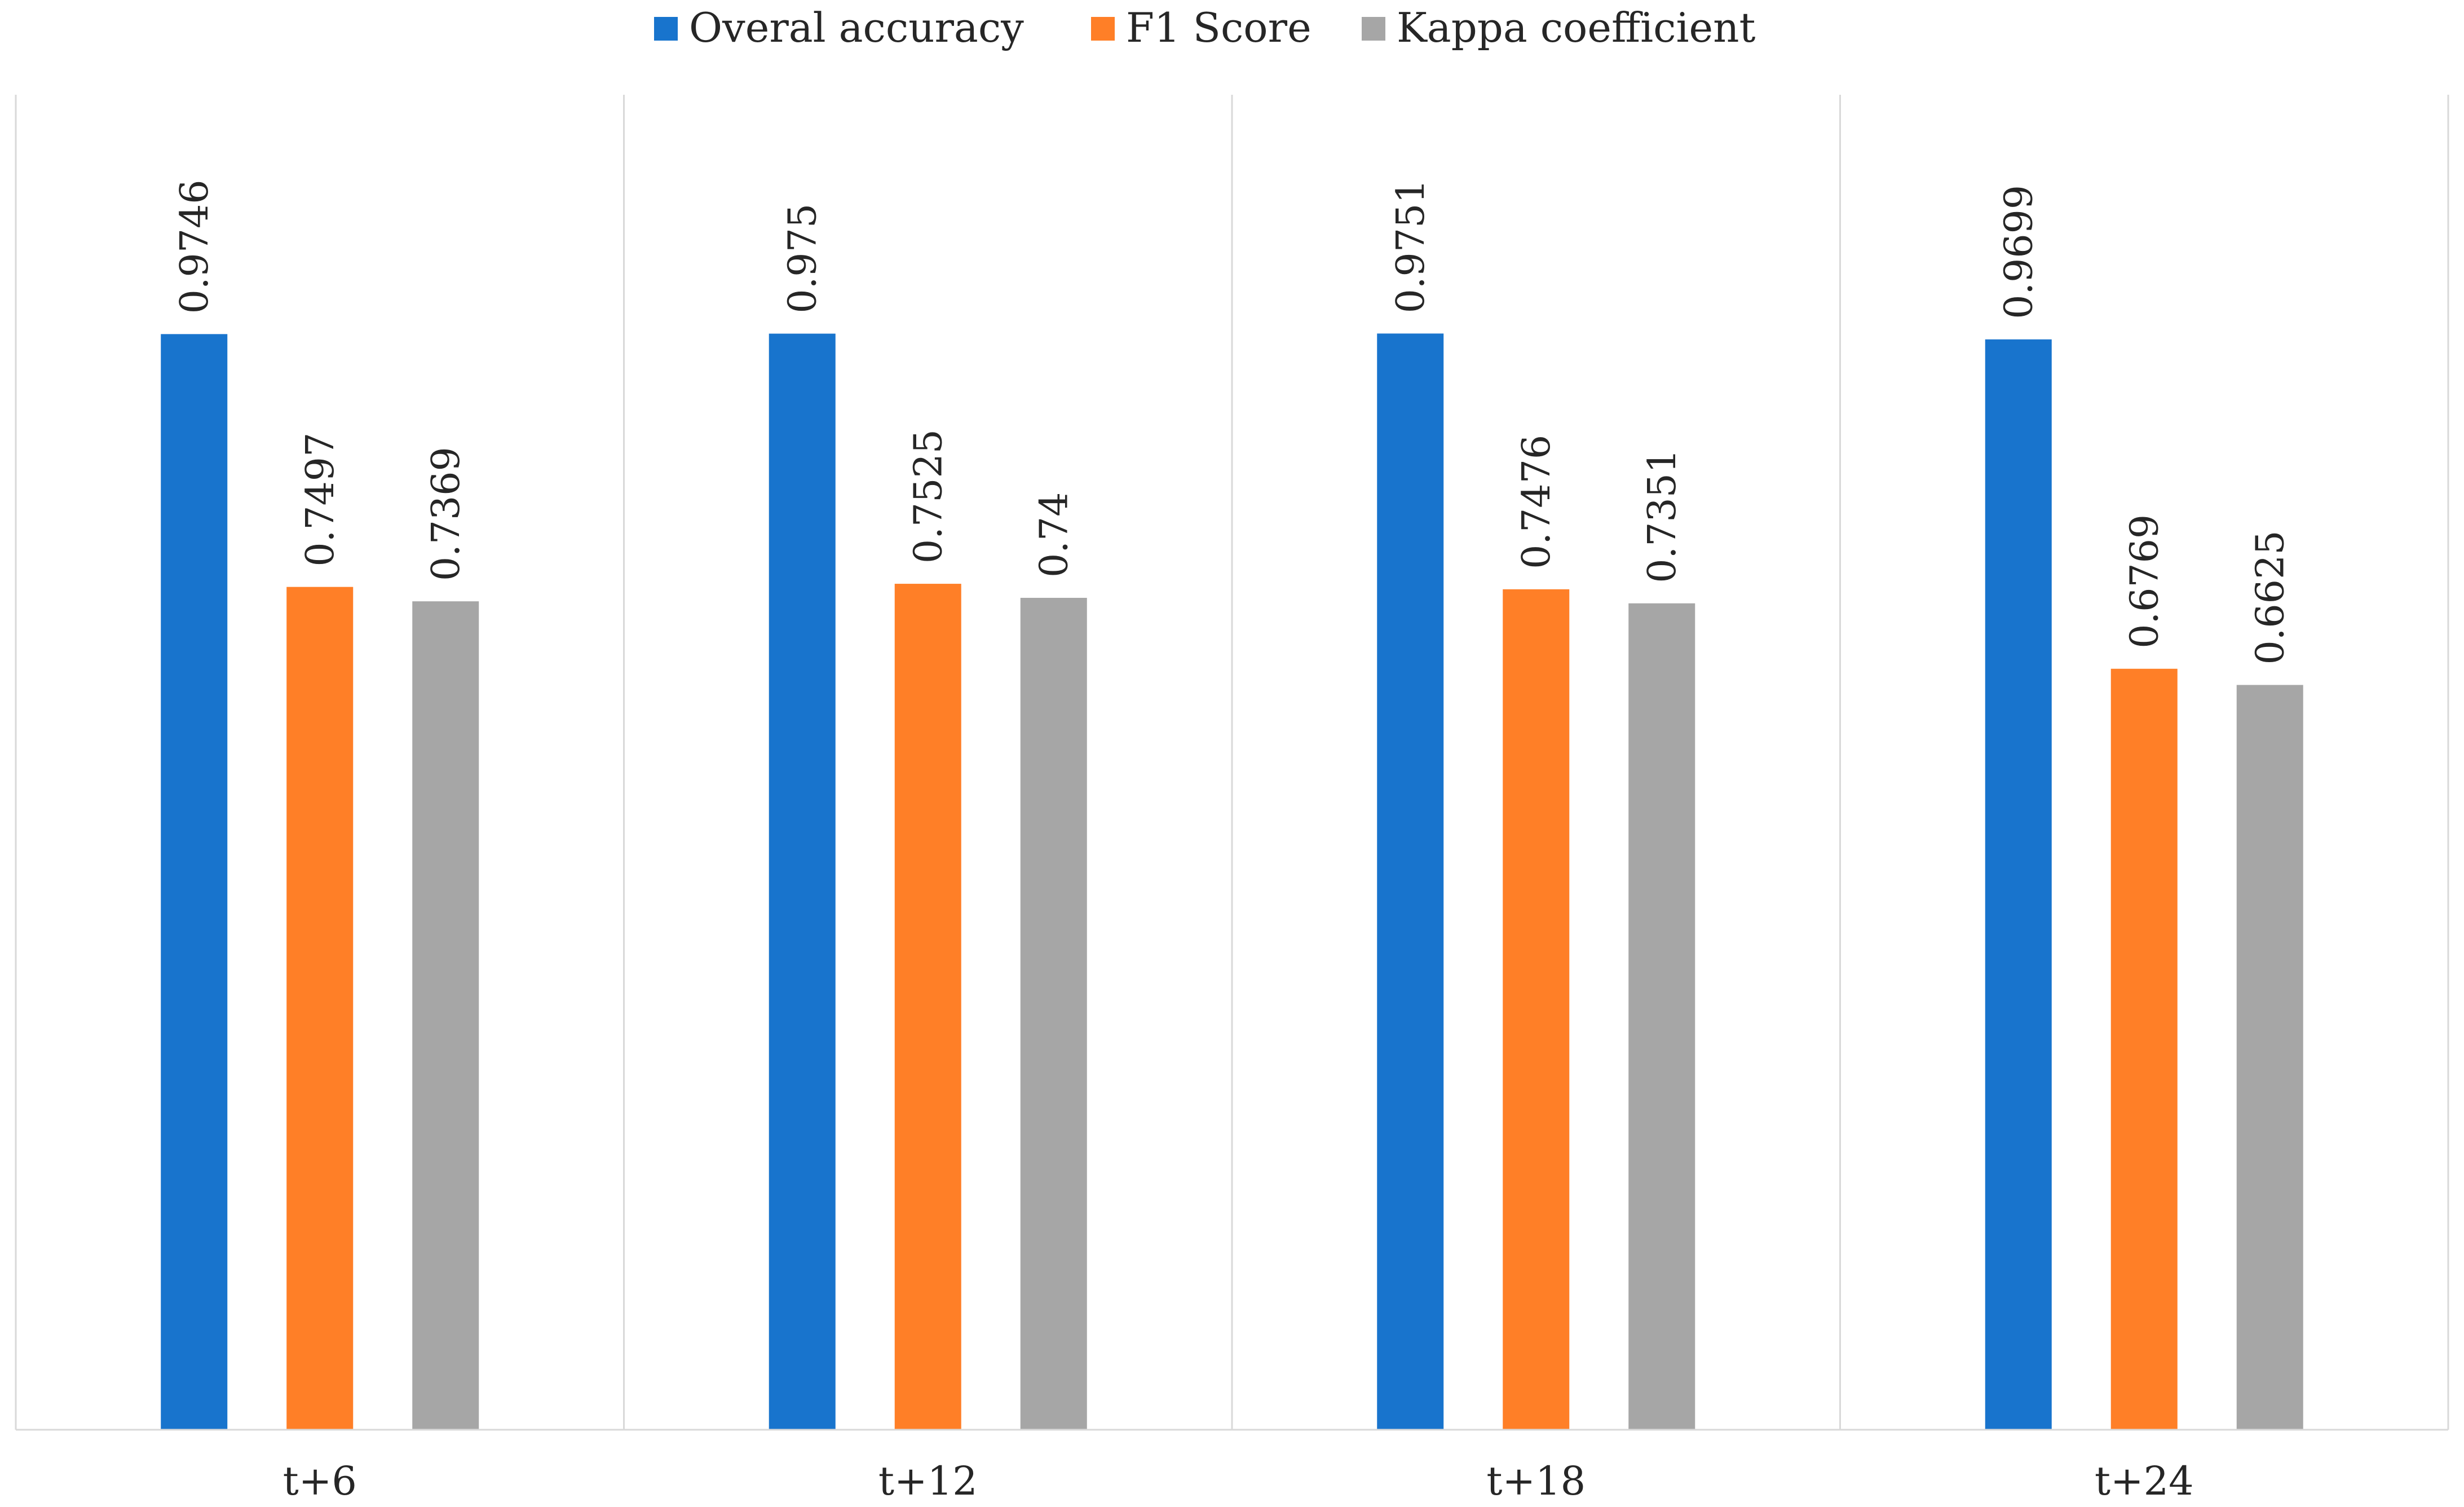  Describe the element at coordinates (2145, 581) in the screenshot. I see `data-label: 0.6769` at that location.